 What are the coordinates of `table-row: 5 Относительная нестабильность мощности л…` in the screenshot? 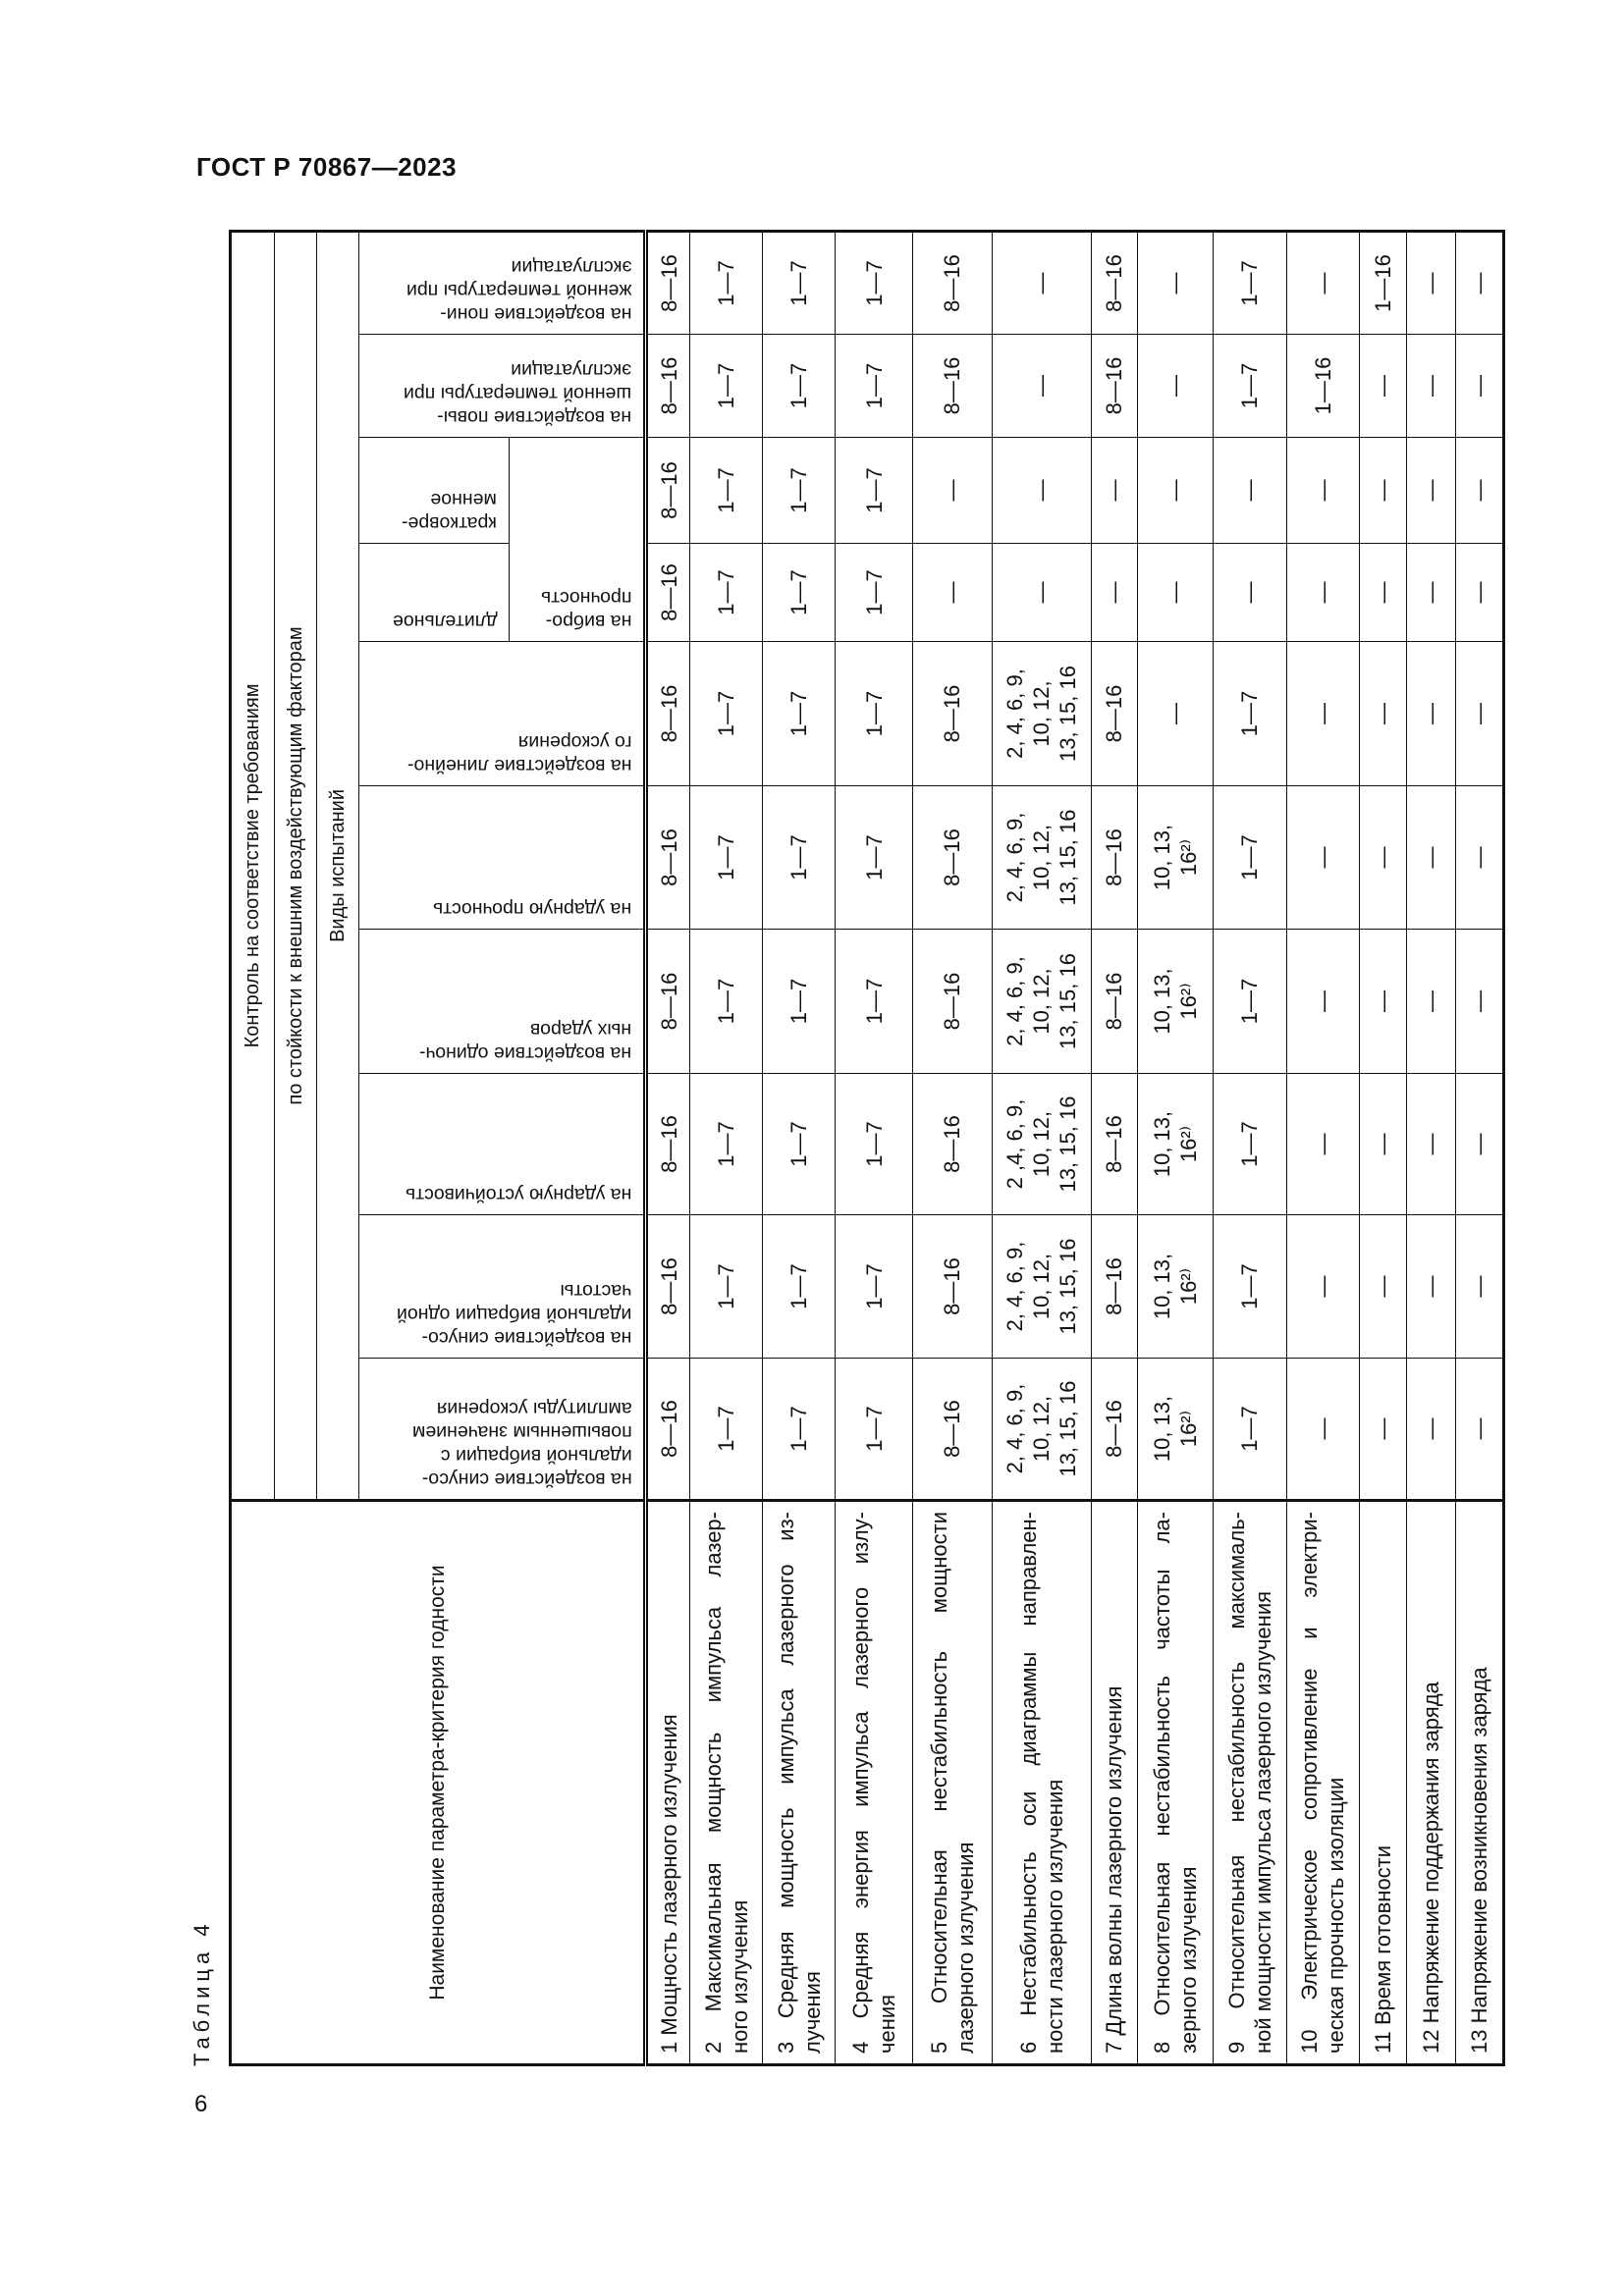 It's located at (952, 1148).